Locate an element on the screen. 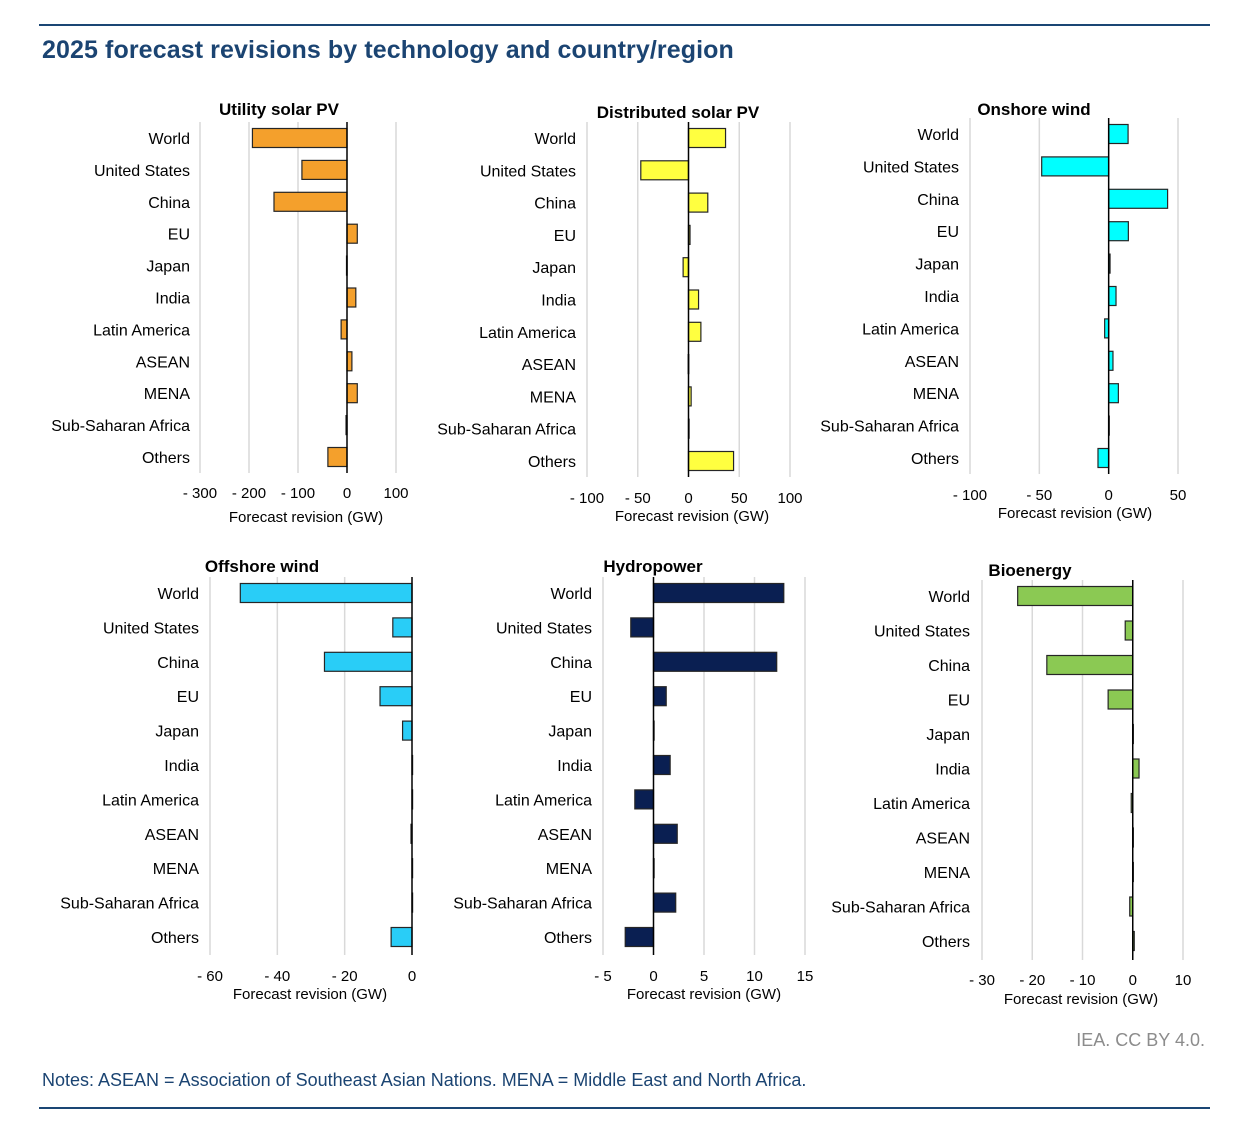 The height and width of the screenshot is (1148, 1238). chart-title: Utility solar PV is located at coordinates (279, 109).